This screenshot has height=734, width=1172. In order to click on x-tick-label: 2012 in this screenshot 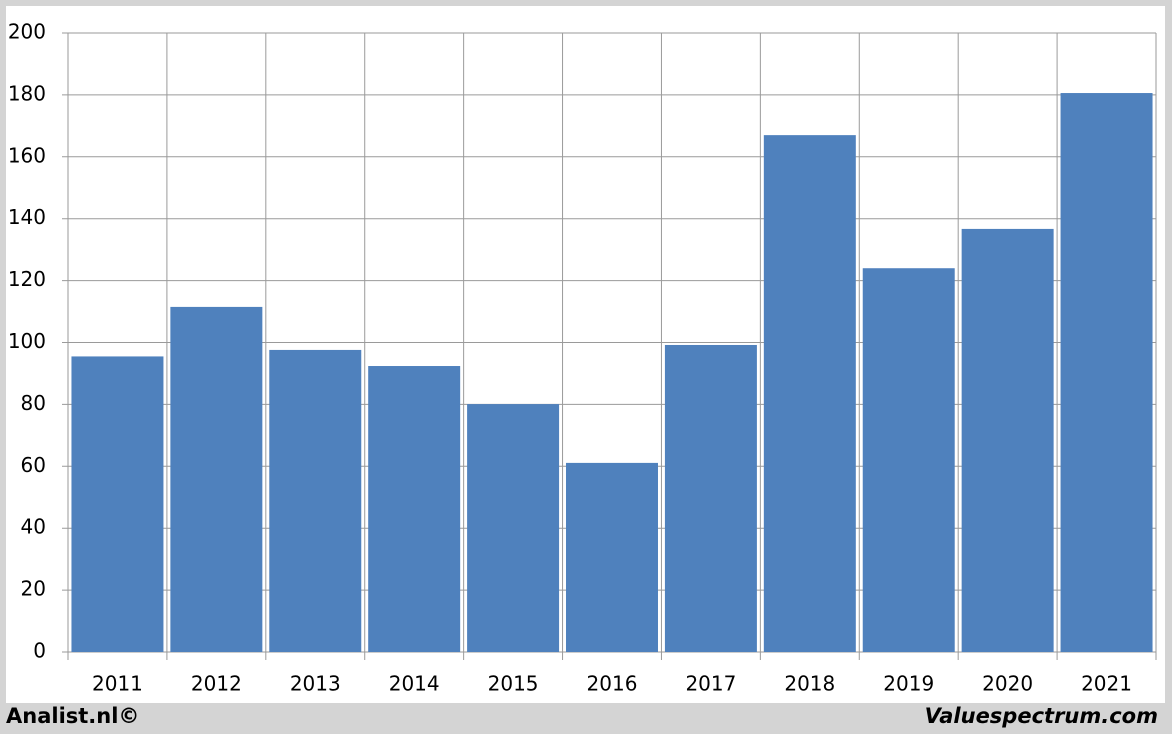, I will do `click(216, 684)`.